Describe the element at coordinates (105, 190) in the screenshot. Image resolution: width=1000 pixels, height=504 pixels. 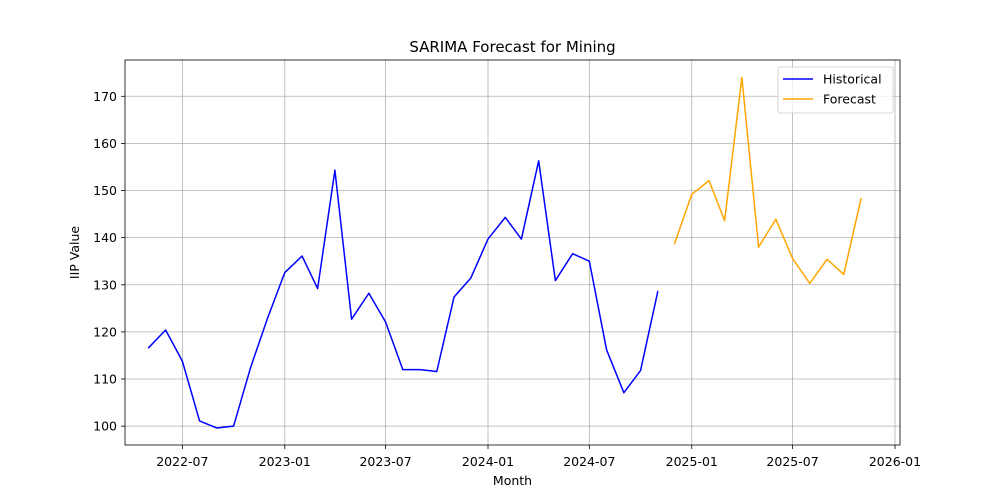
I see `y-tick-label: 150` at that location.